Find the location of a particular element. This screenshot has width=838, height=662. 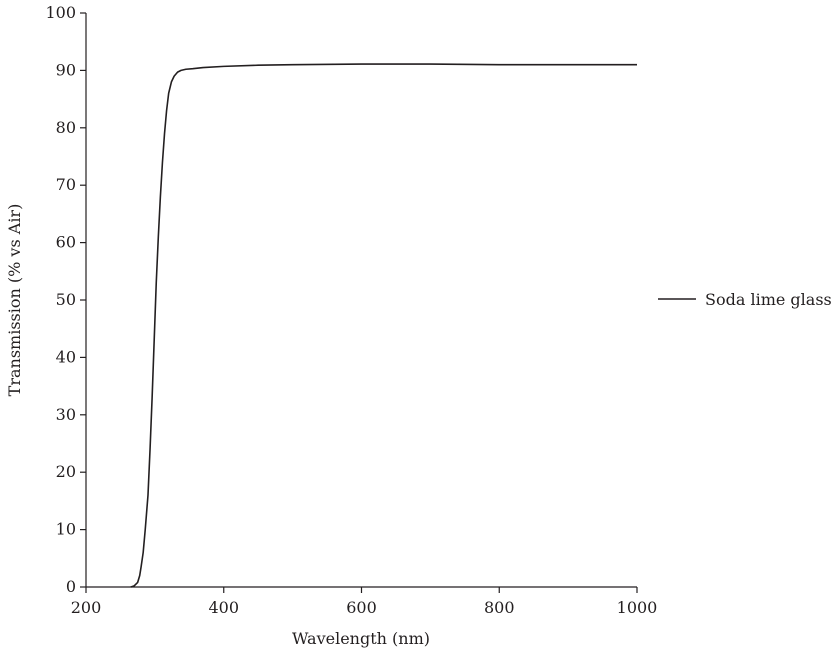

x-tick-label: 200 is located at coordinates (86, 607).